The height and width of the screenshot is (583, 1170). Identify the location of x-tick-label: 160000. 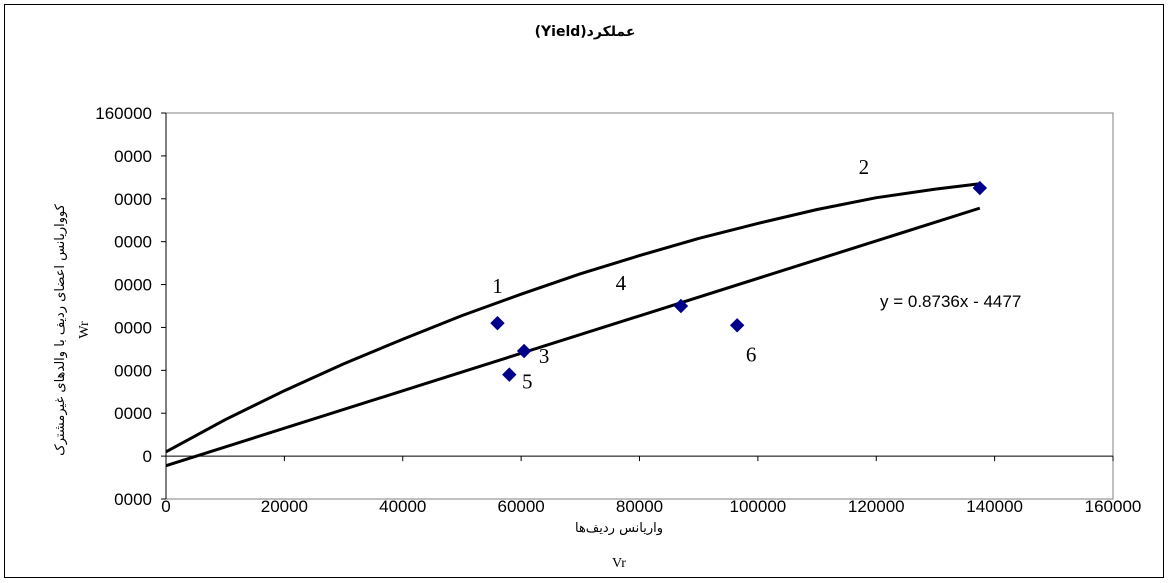
(1113, 506).